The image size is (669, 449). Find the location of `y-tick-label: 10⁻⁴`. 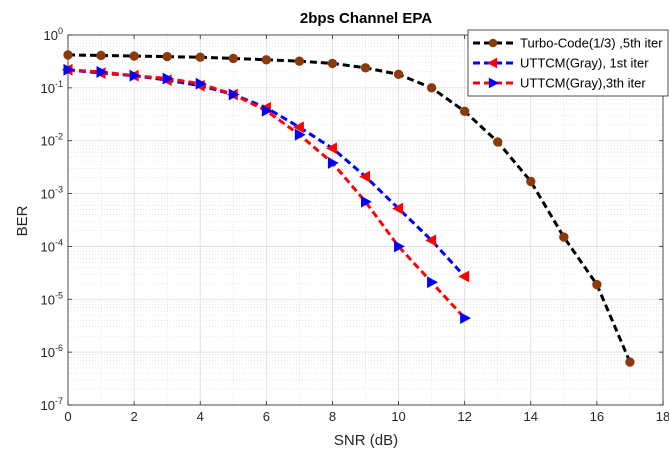

y-tick-label: 10⁻⁴ is located at coordinates (52, 245).